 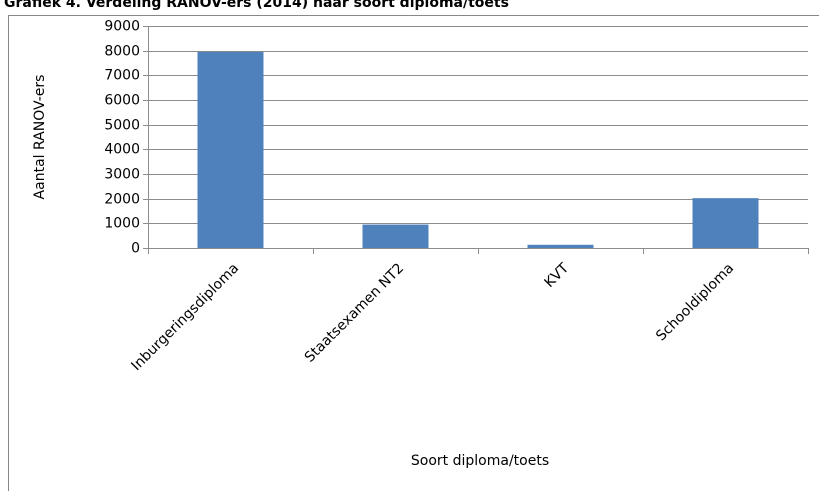 What do you see at coordinates (695, 302) in the screenshot?
I see `x-tick-label: Schooldiploma` at bounding box center [695, 302].